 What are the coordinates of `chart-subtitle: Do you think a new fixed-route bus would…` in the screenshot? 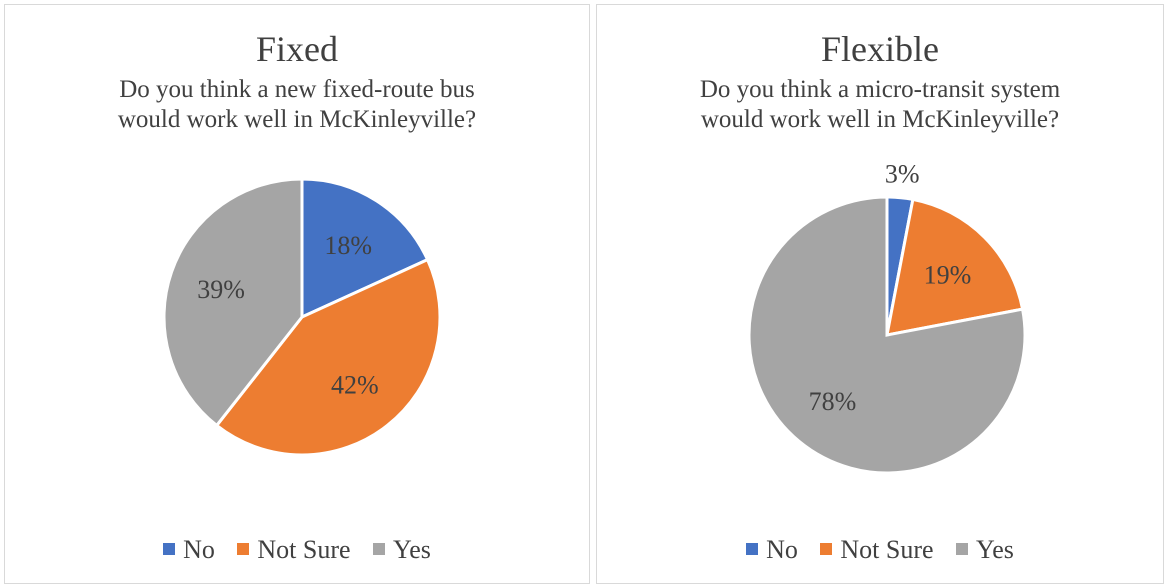 It's located at (297, 105).